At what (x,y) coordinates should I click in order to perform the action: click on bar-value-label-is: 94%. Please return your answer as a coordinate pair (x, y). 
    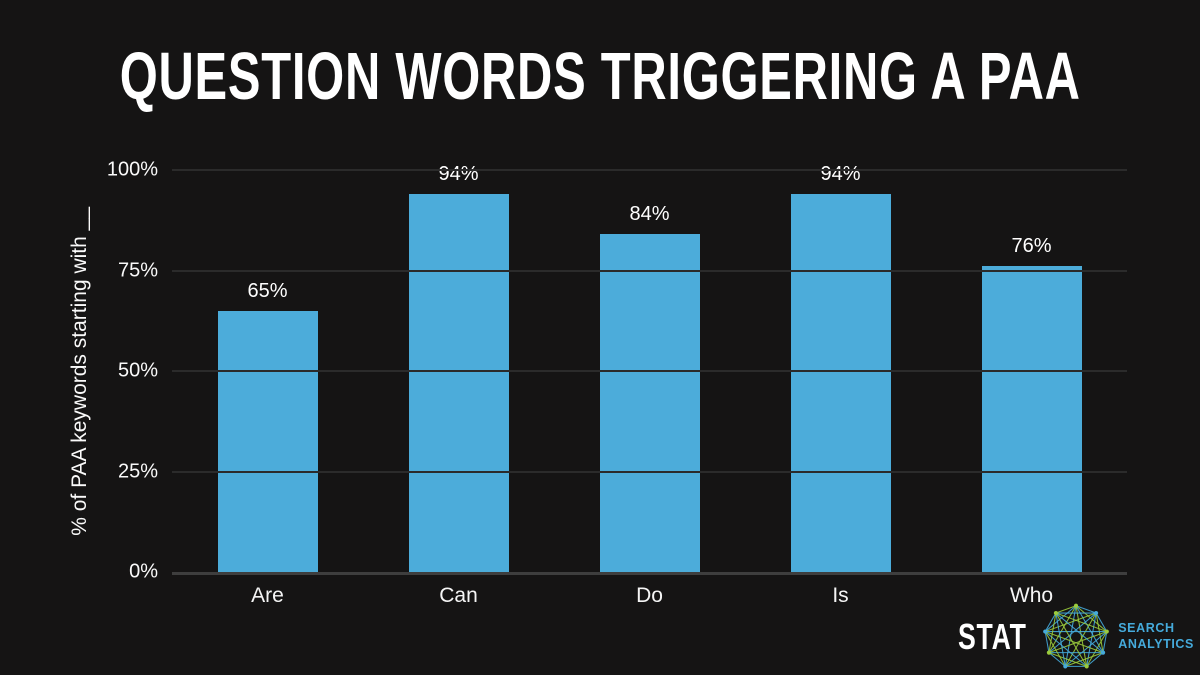
    Looking at the image, I should click on (840, 174).